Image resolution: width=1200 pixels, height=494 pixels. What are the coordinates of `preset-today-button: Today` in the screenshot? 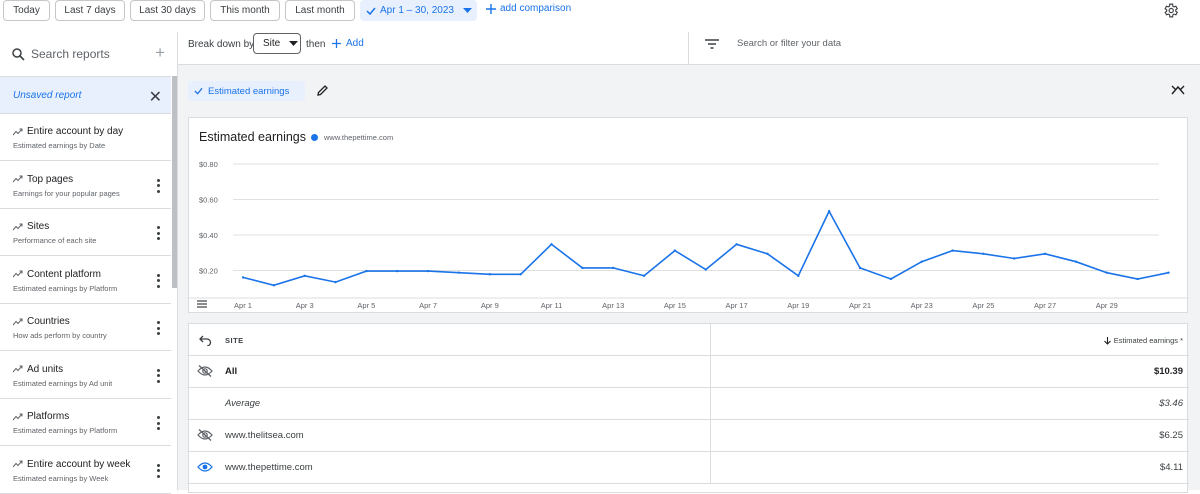 It's located at (26, 10).